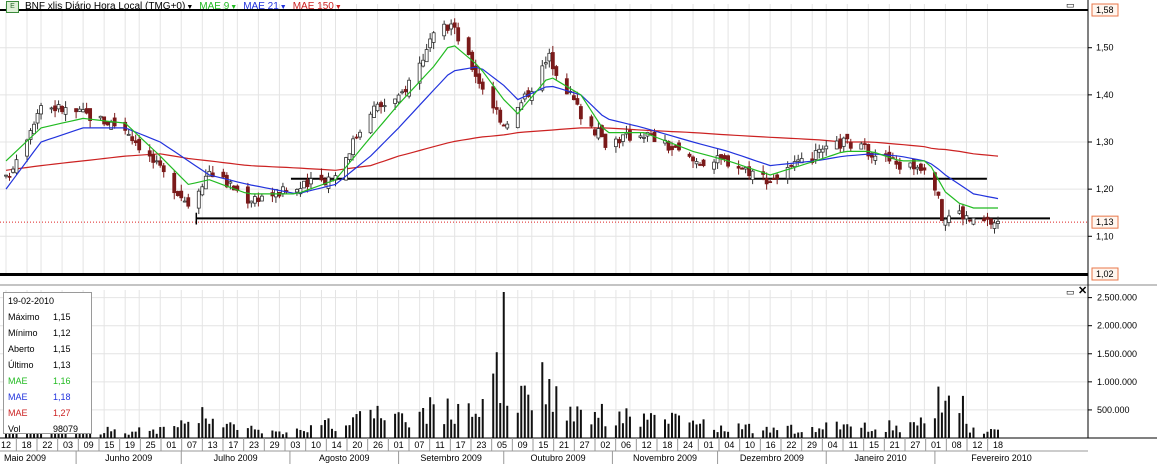  What do you see at coordinates (27, 445) in the screenshot?
I see `x-tick-label: 18` at bounding box center [27, 445].